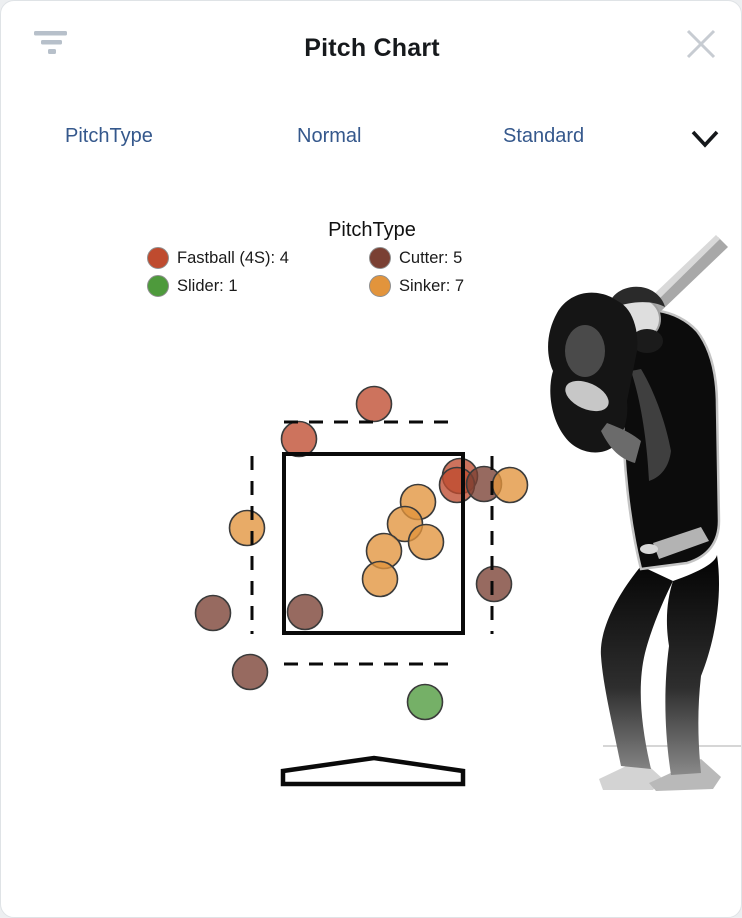 The image size is (742, 918). I want to click on legend-item-cutter: Cutter: 5, so click(416, 258).